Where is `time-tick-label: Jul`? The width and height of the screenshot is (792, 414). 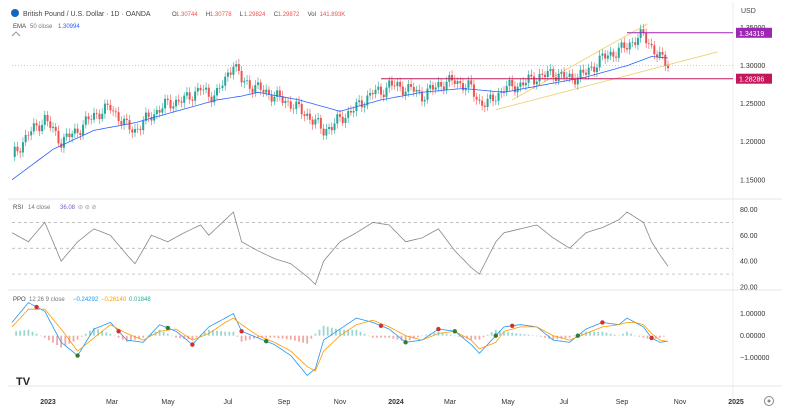
time-tick-label: Jul is located at coordinates (228, 402).